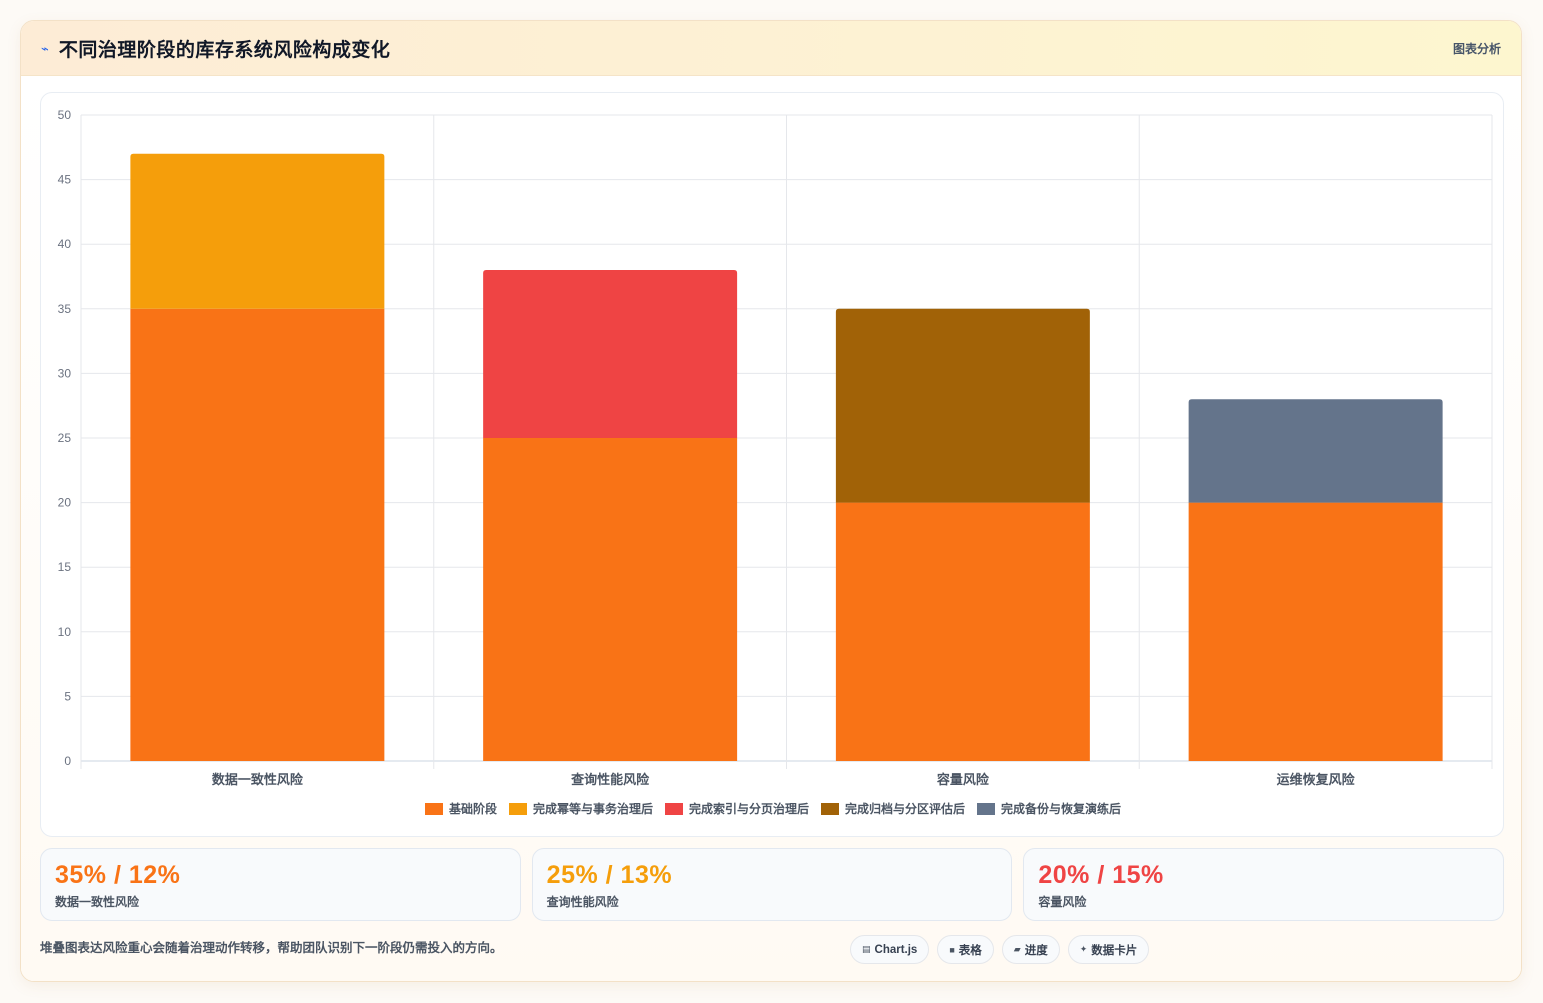 The width and height of the screenshot is (1543, 1003). I want to click on legend-item: 完成备份与恢复演练后, so click(1049, 808).